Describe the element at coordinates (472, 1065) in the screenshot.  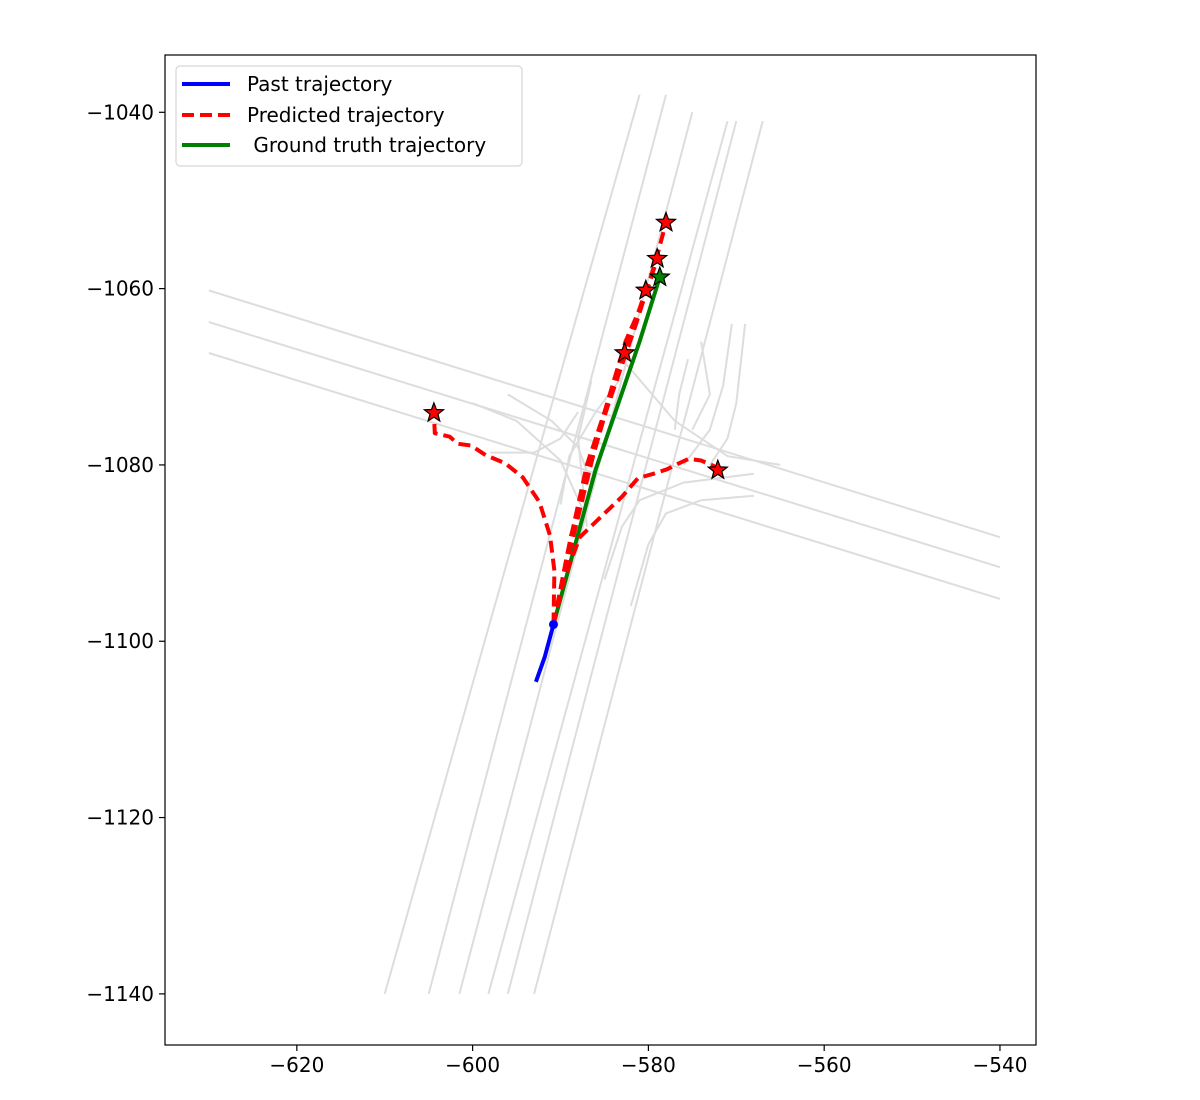
I see `x-tick-label: −600` at that location.